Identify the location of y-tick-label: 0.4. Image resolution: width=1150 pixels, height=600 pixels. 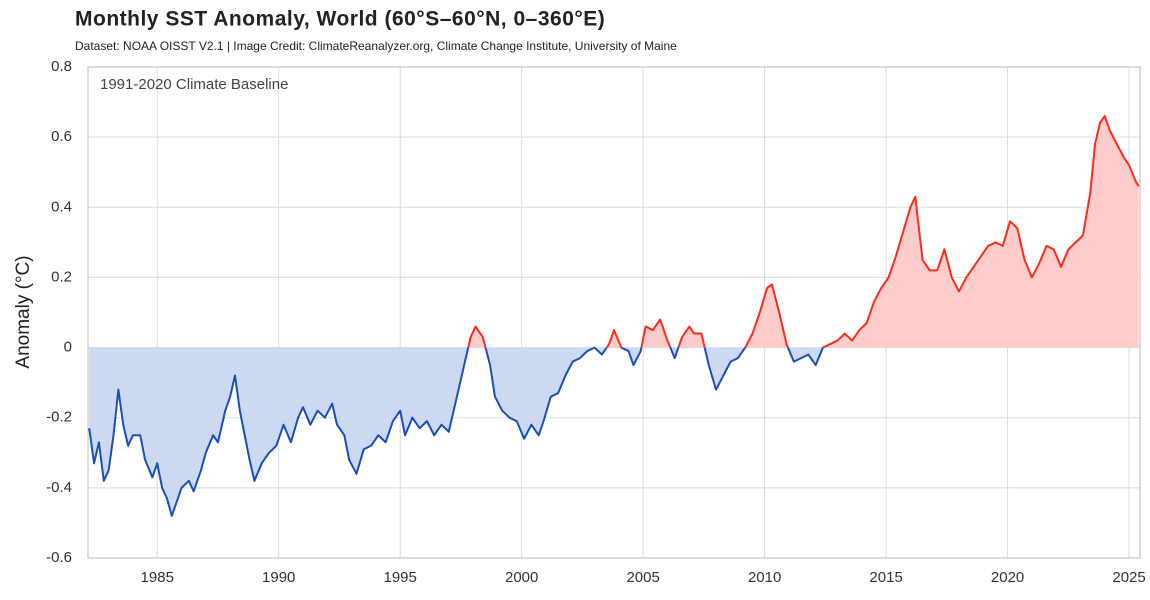
(61, 206).